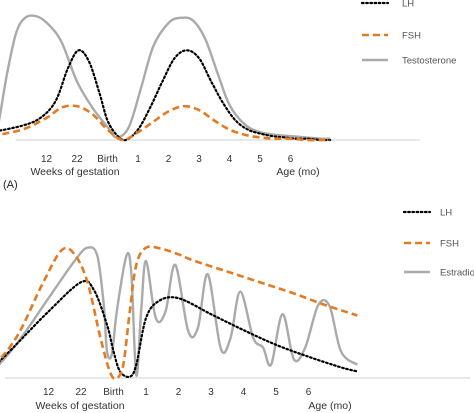  What do you see at coordinates (457, 273) in the screenshot?
I see `legend-label-estradiol: Estradiol` at bounding box center [457, 273].